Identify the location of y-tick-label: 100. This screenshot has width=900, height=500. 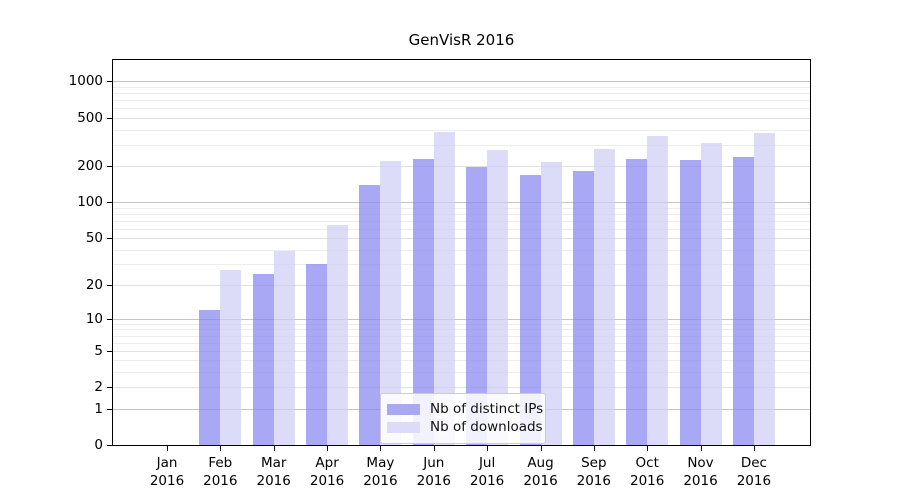
(90, 202).